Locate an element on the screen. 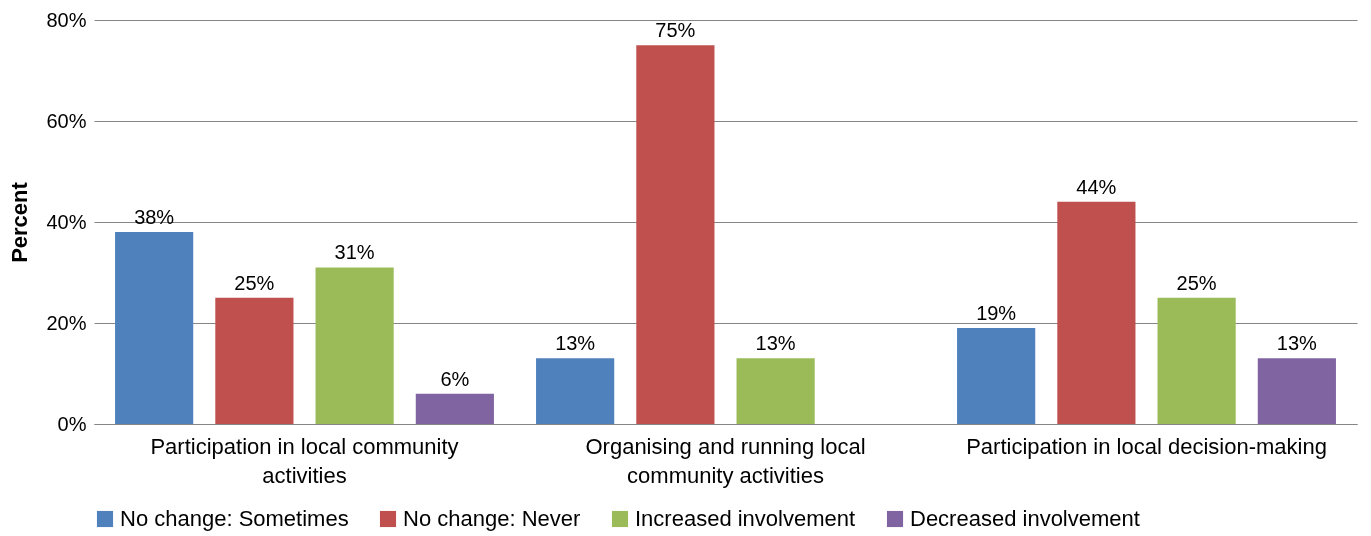 The width and height of the screenshot is (1371, 536). y-tick-label: 0% is located at coordinates (72, 423).